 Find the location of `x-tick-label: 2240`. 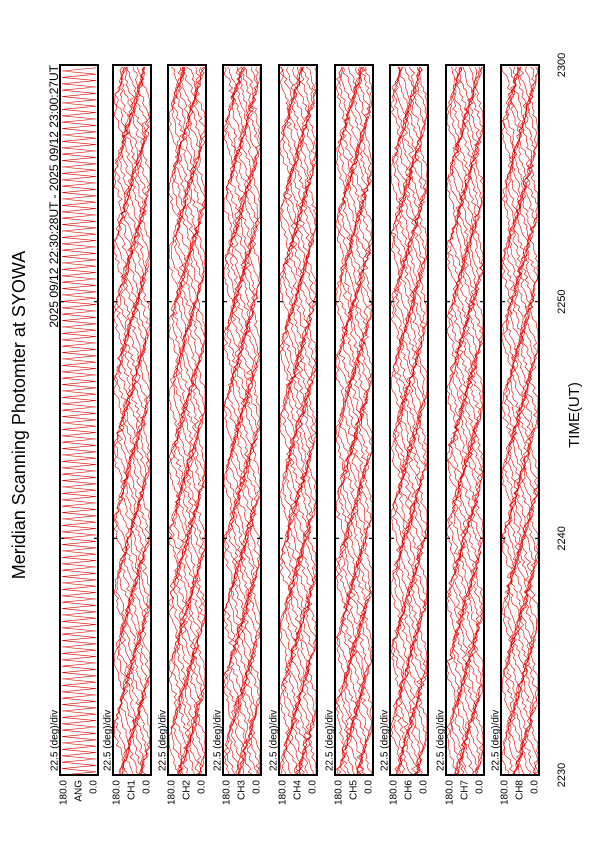

x-tick-label: 2240 is located at coordinates (562, 538).